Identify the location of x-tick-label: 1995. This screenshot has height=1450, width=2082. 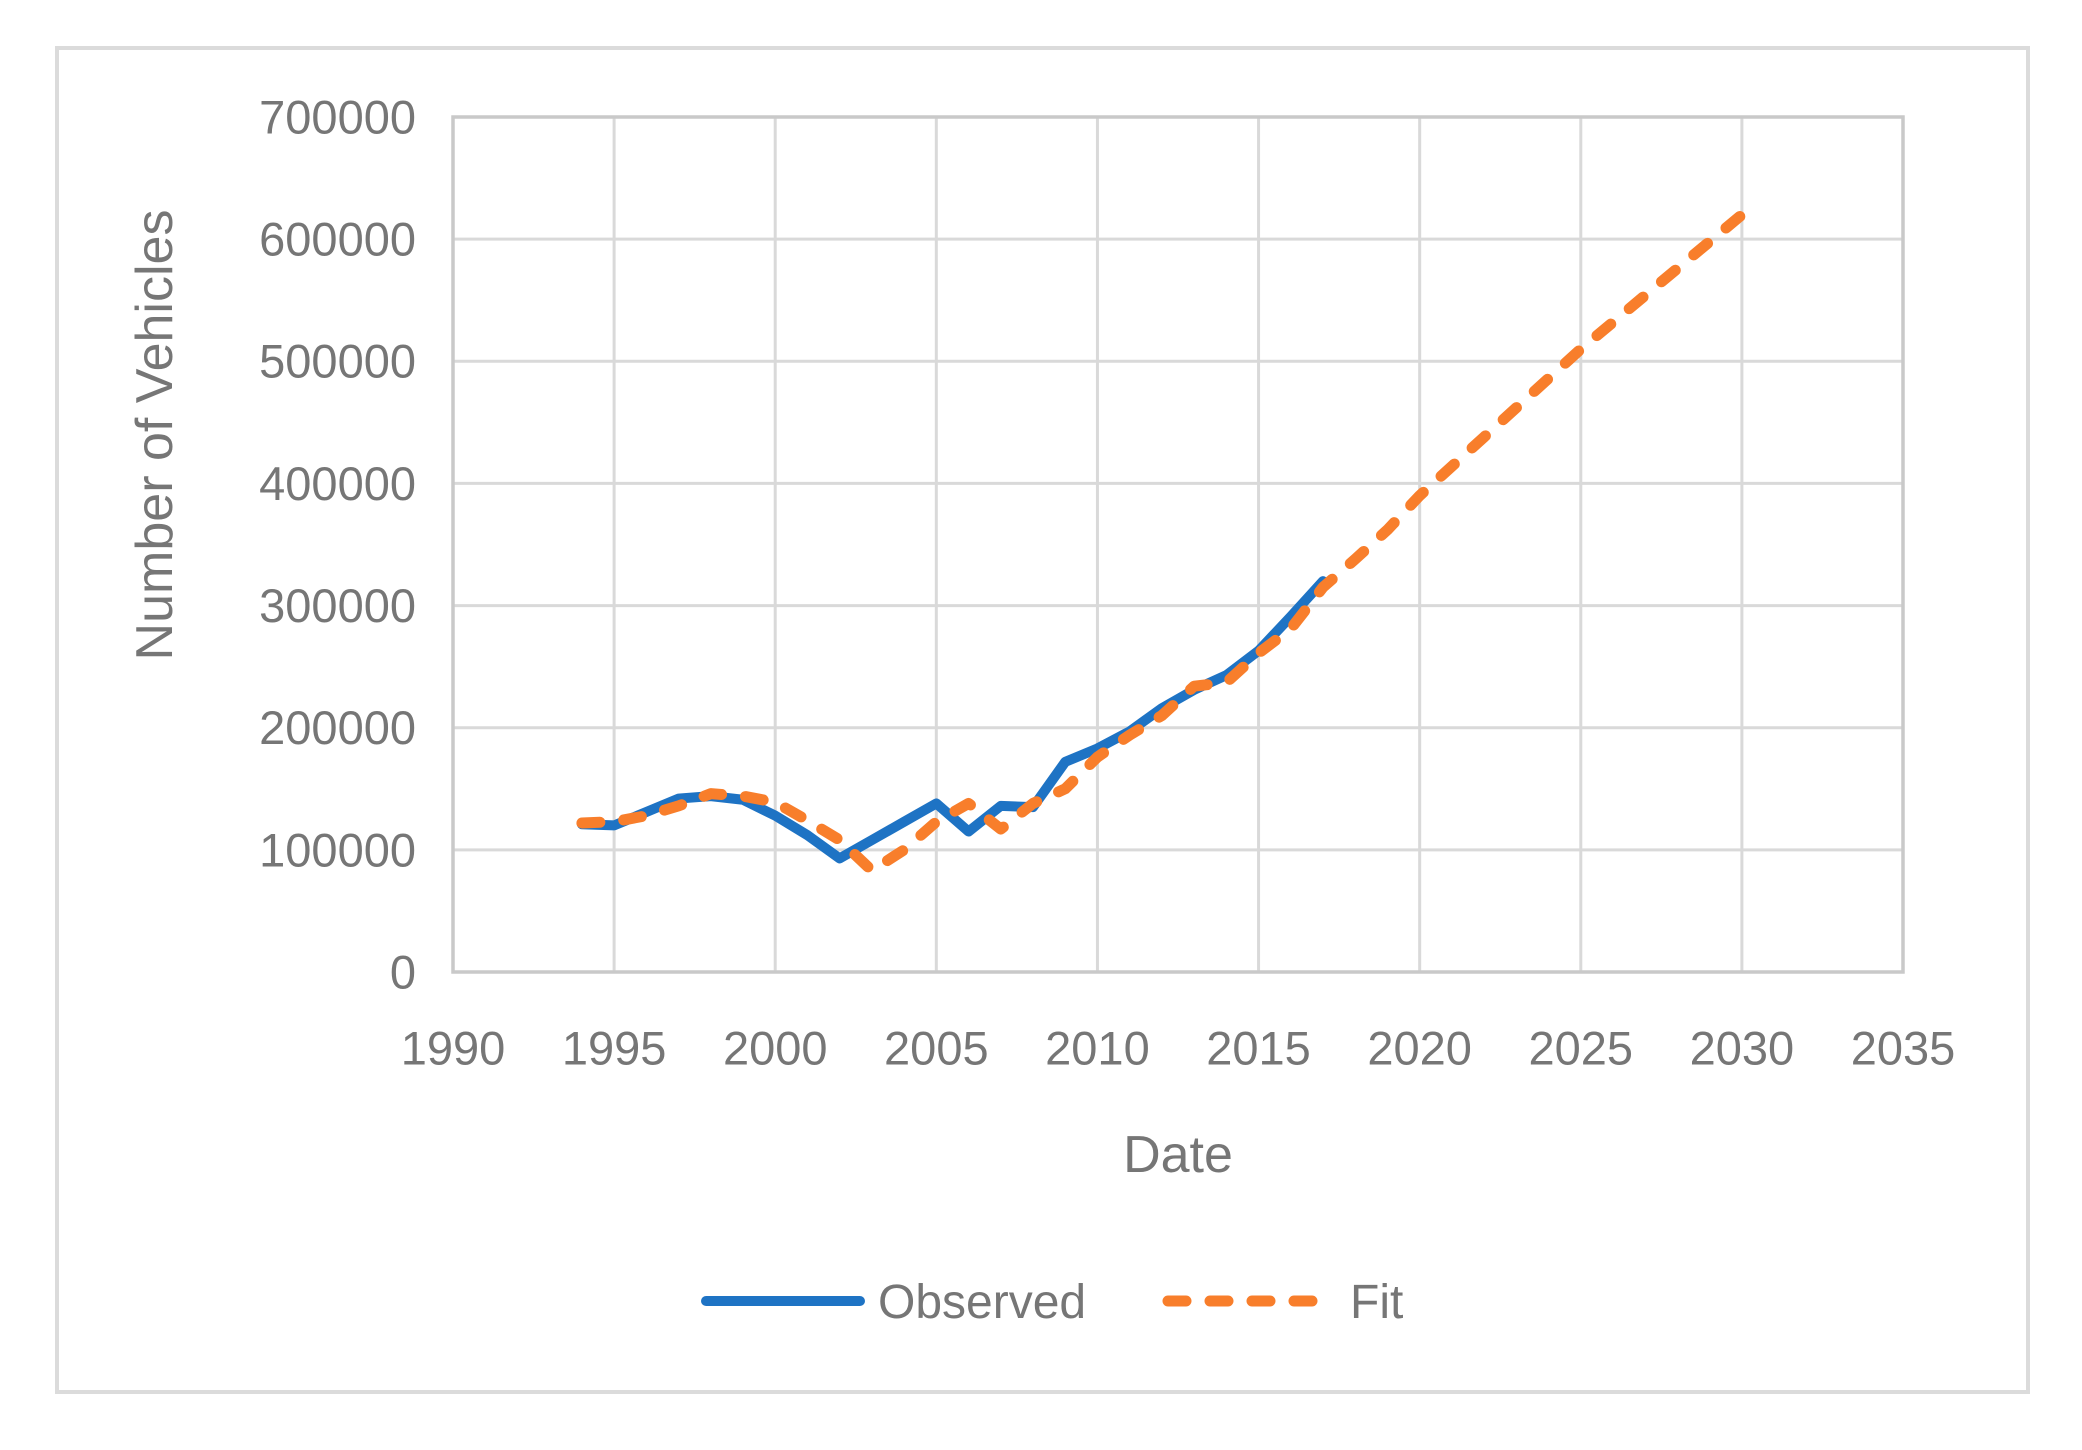
(614, 1047).